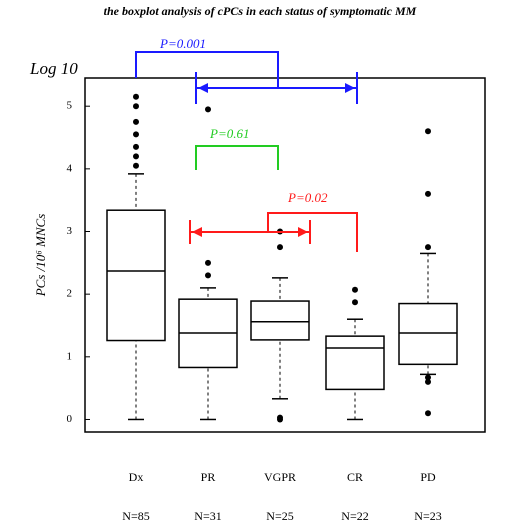  Describe the element at coordinates (229, 133) in the screenshot. I see `p-value: P=0.61` at that location.